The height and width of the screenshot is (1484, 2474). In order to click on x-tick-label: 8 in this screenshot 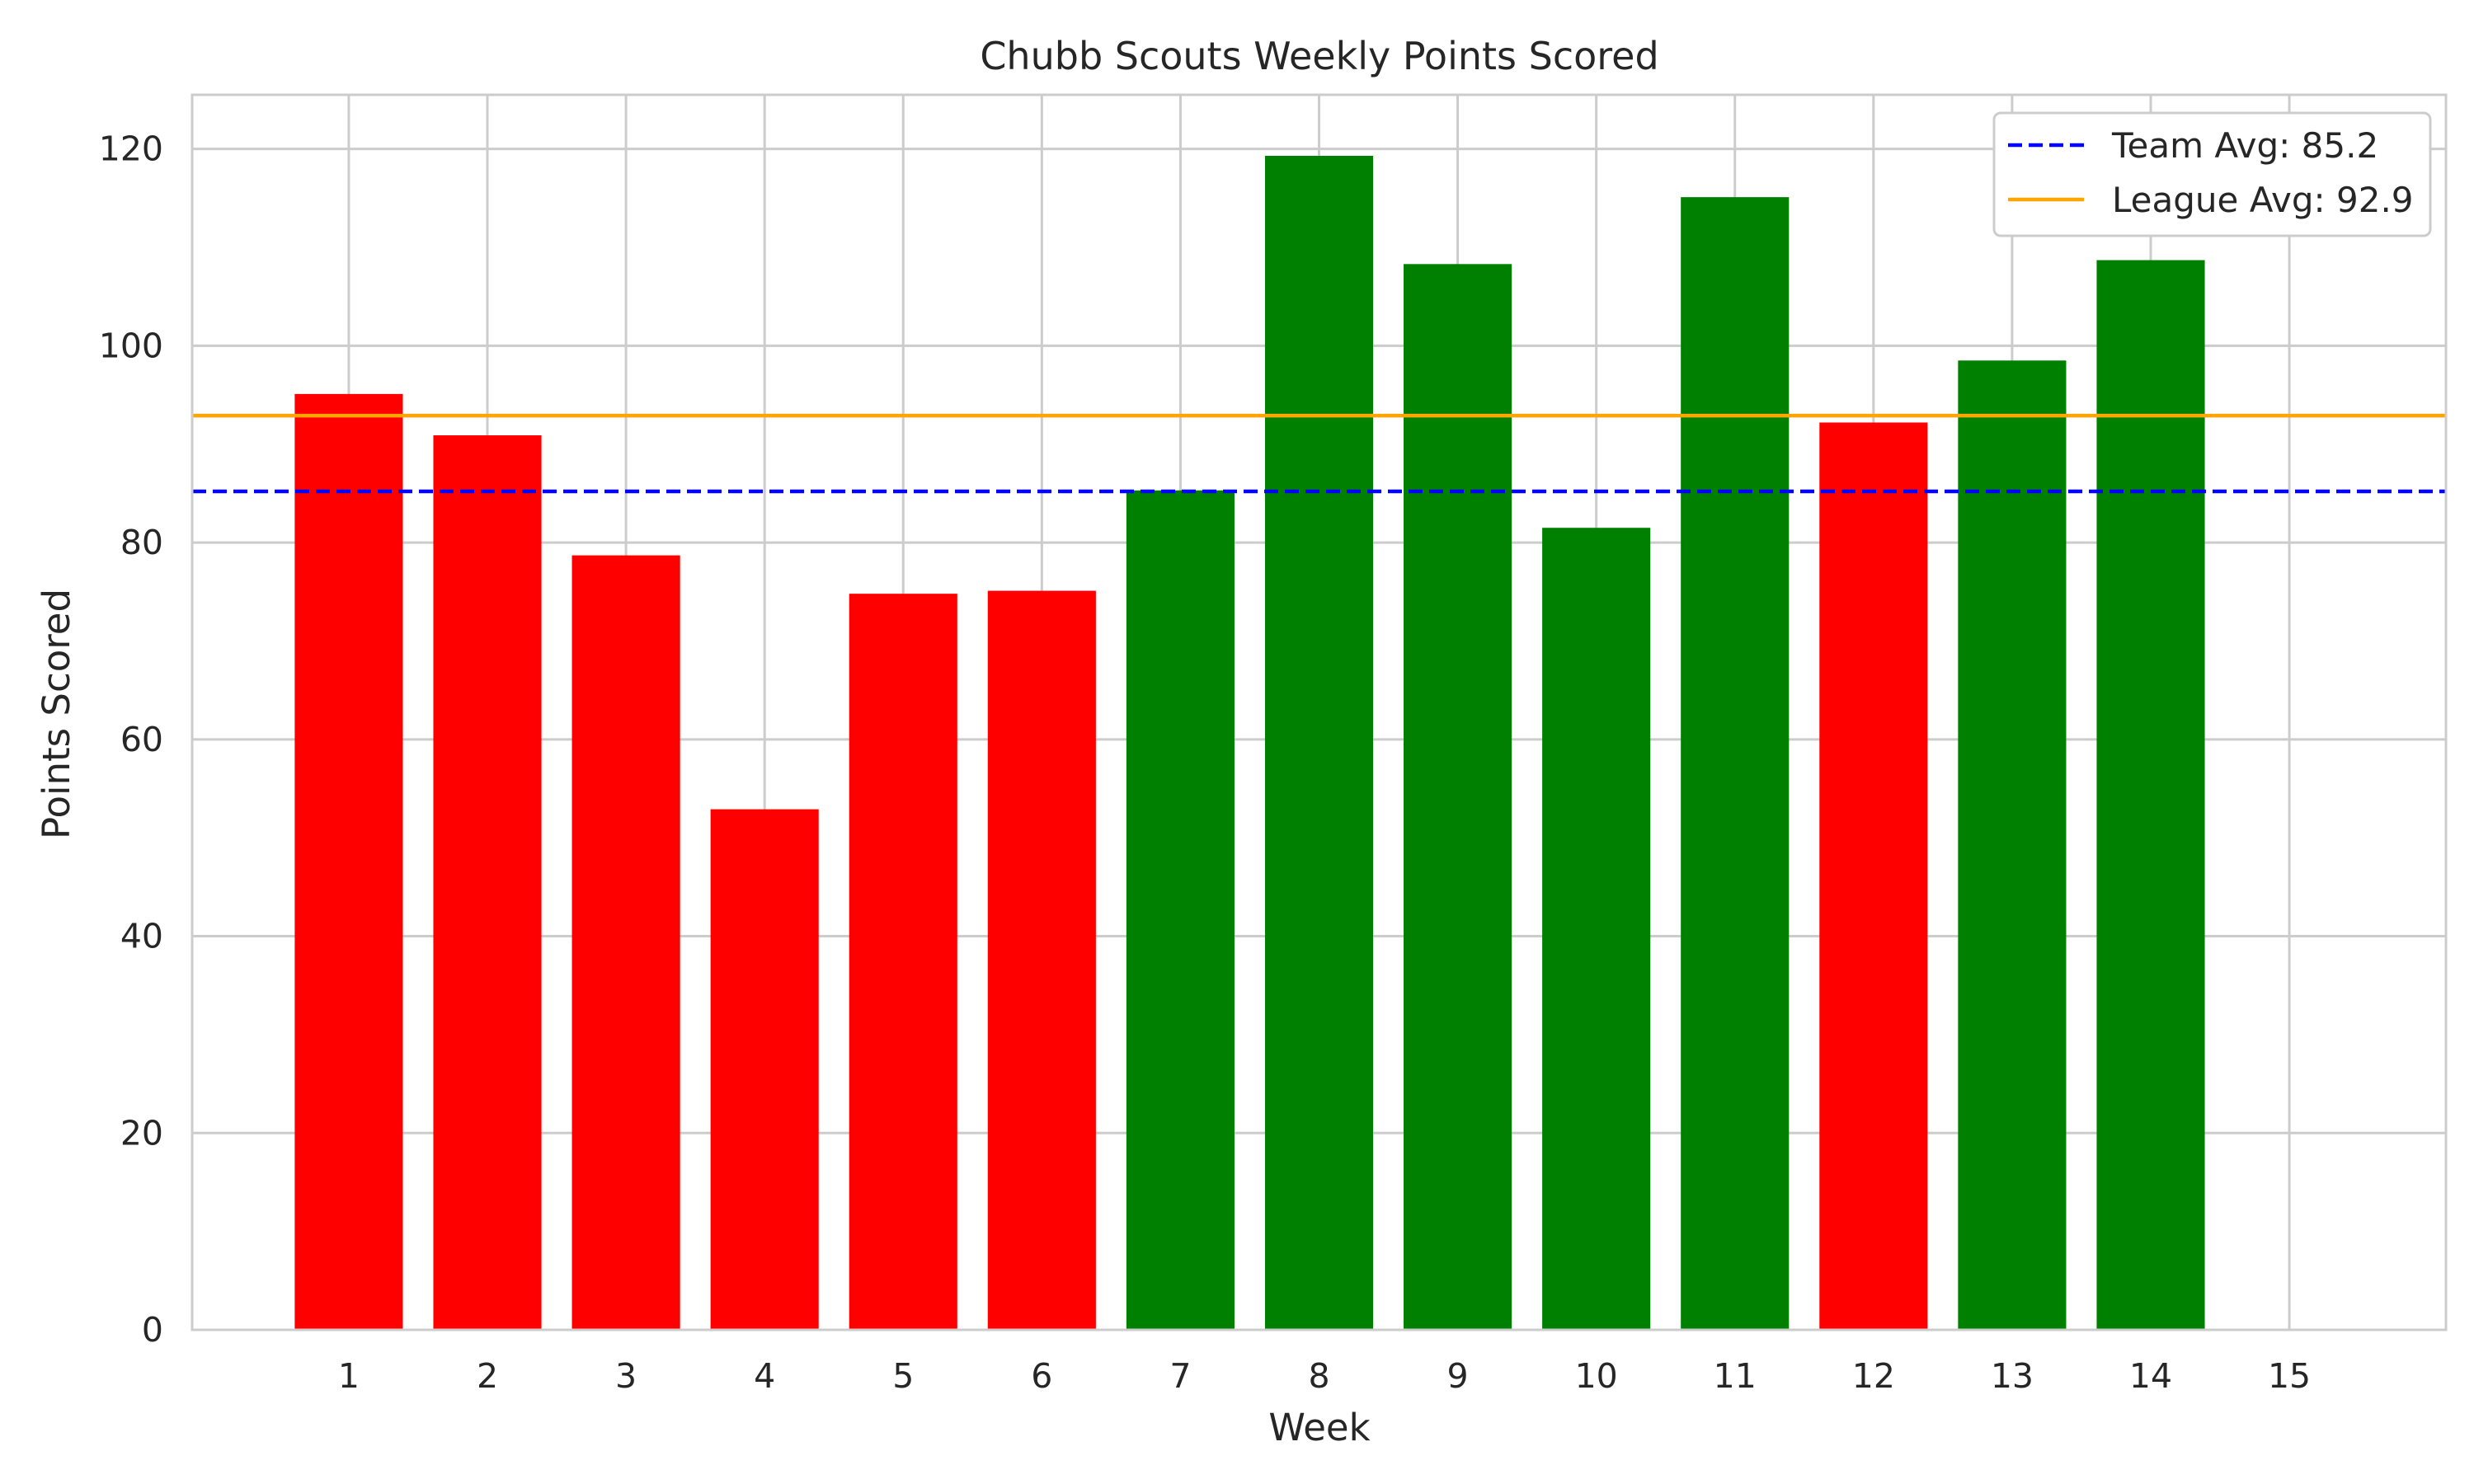, I will do `click(1318, 1376)`.